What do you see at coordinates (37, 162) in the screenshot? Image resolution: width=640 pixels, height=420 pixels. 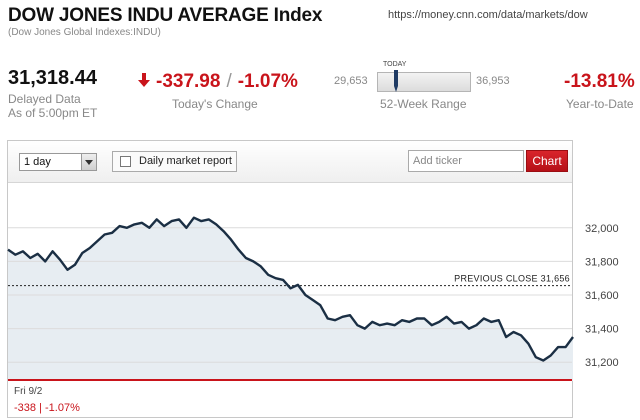 I see `range-select-value: 1 day` at bounding box center [37, 162].